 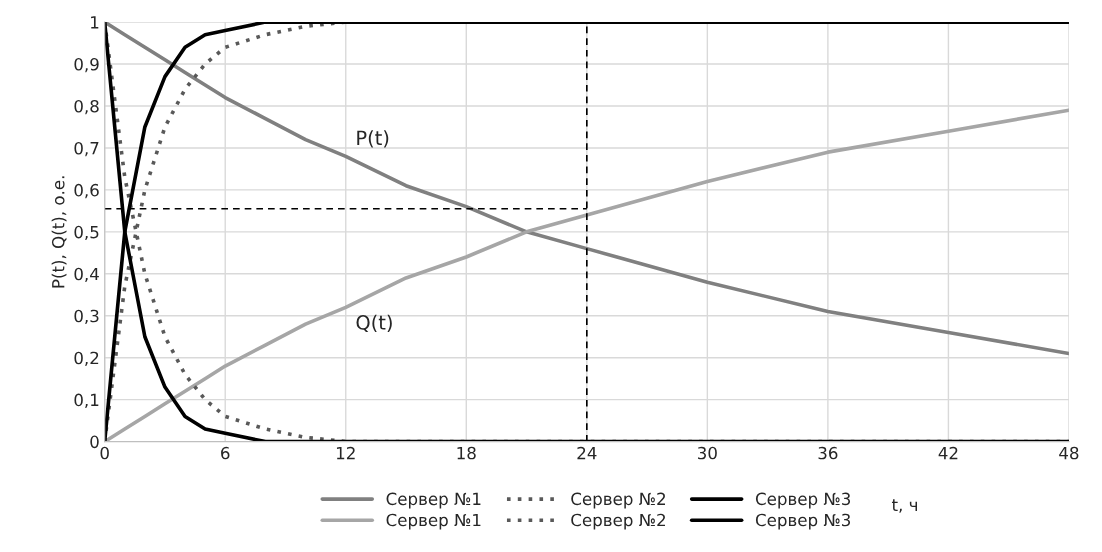 I want to click on x-tick-label: 48, so click(x=1069, y=453).